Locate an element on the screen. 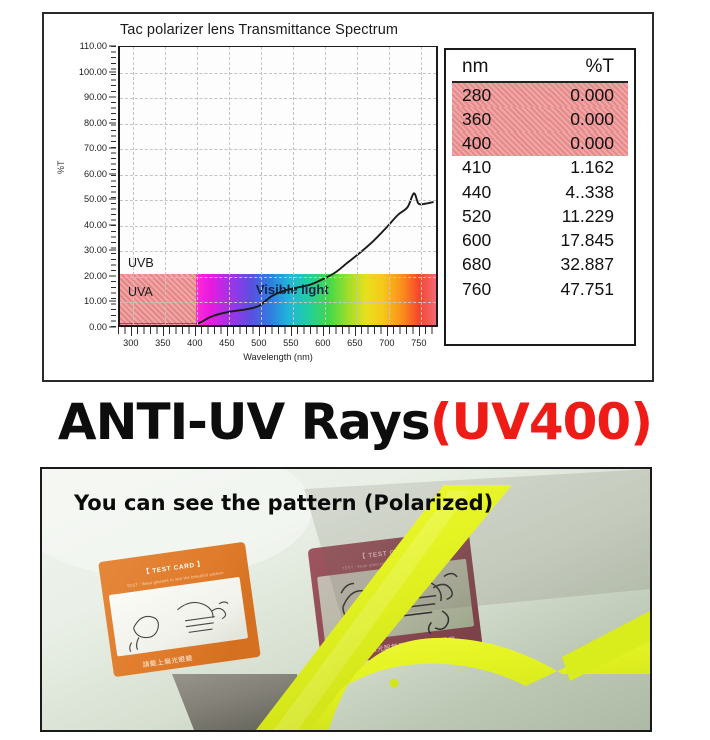 Image resolution: width=710 pixels, height=740 pixels. uva-label: UVA is located at coordinates (140, 291).